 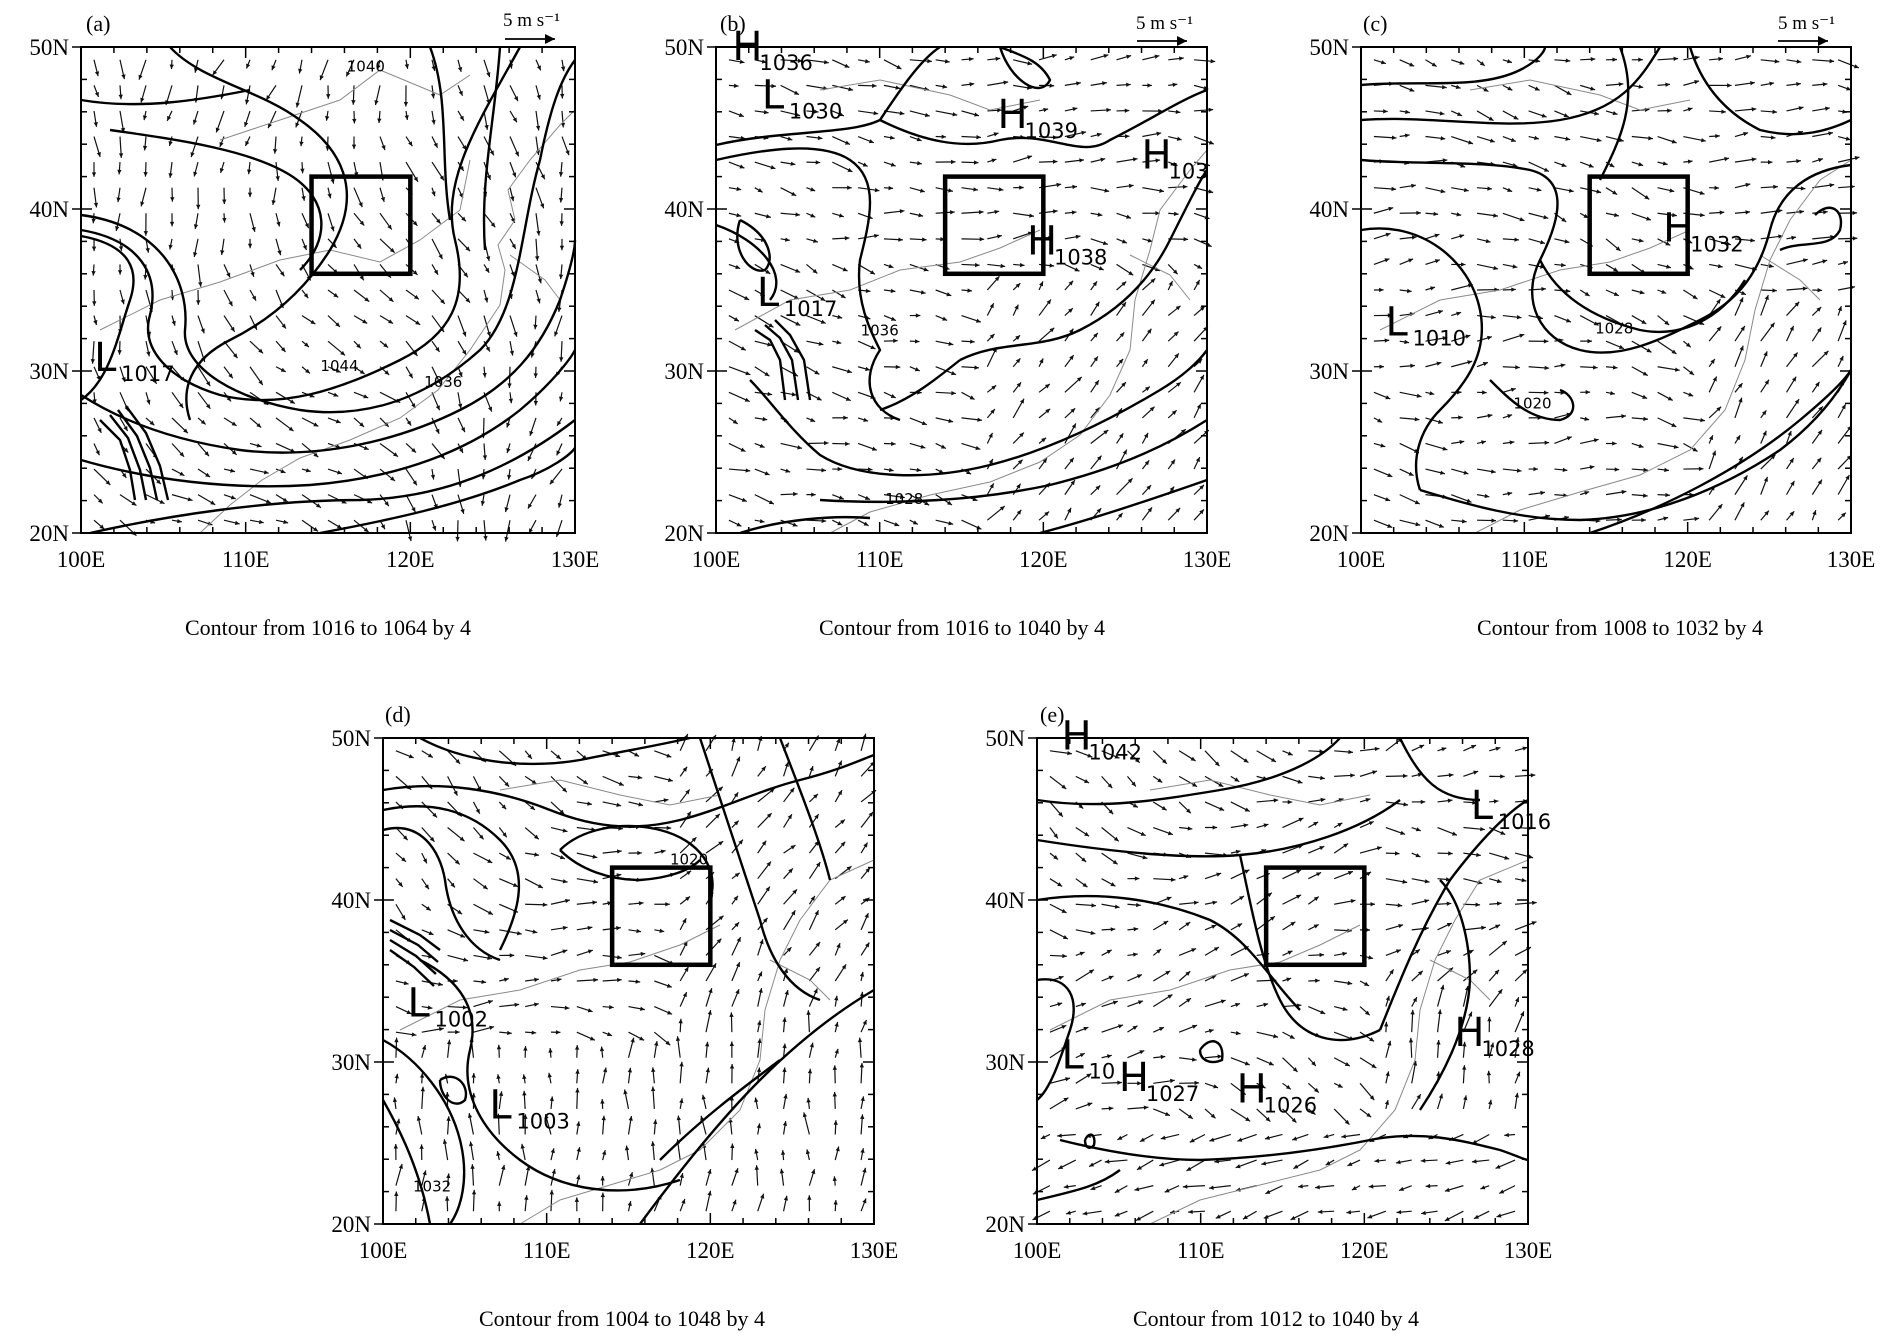 I want to click on panel-label: (d), so click(x=398, y=714).